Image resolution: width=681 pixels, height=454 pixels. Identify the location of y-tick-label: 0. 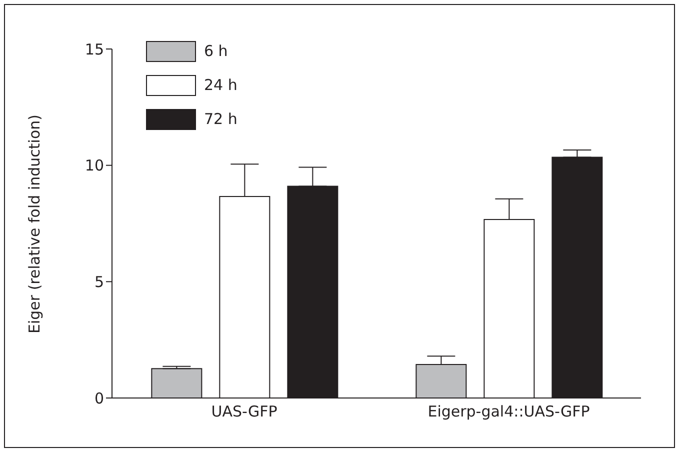
(99, 398).